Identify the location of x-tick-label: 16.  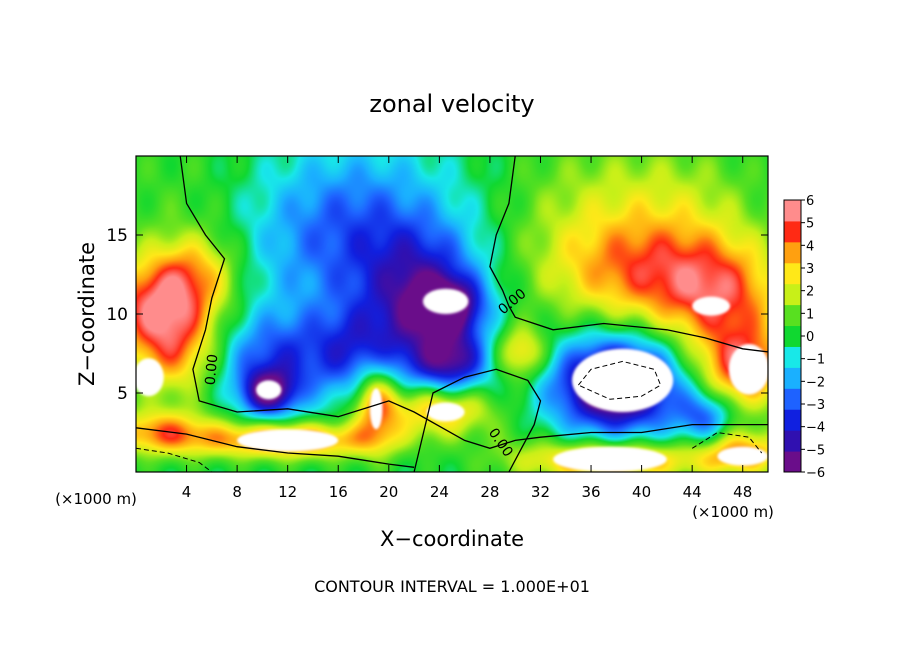
(338, 492).